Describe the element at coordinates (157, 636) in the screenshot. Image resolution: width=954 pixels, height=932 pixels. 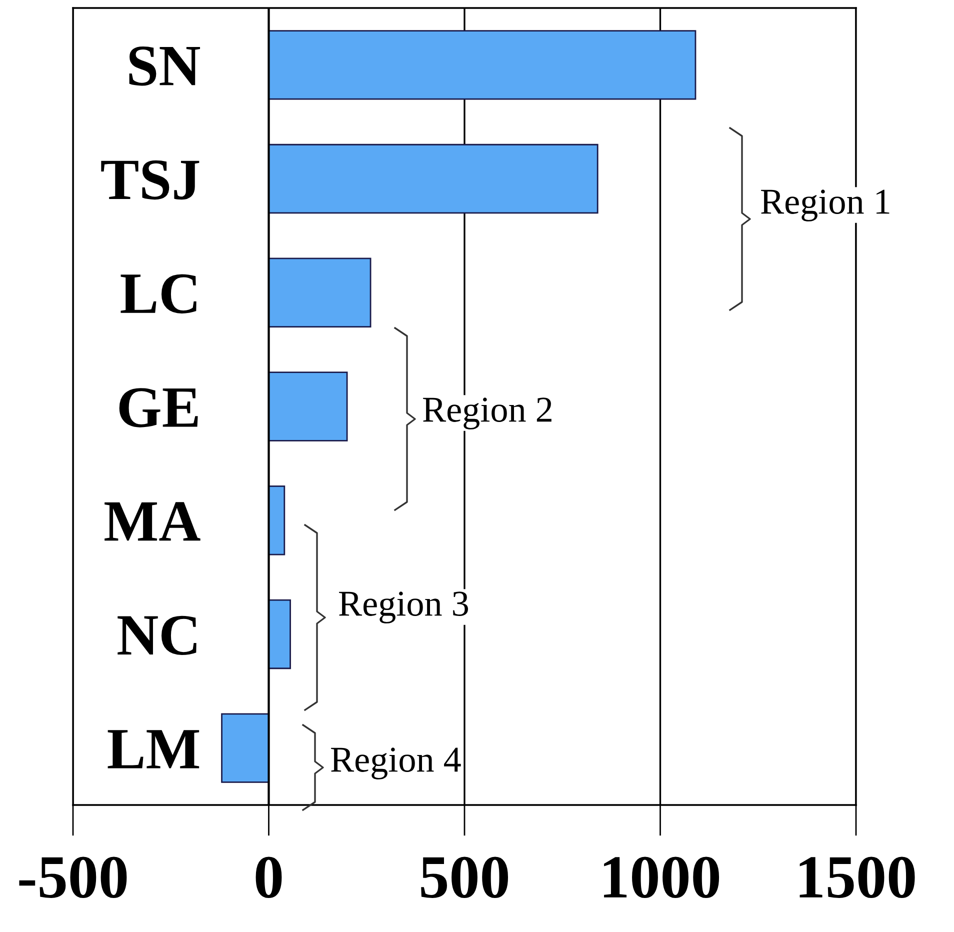
I see `y-tick-label: NC` at that location.